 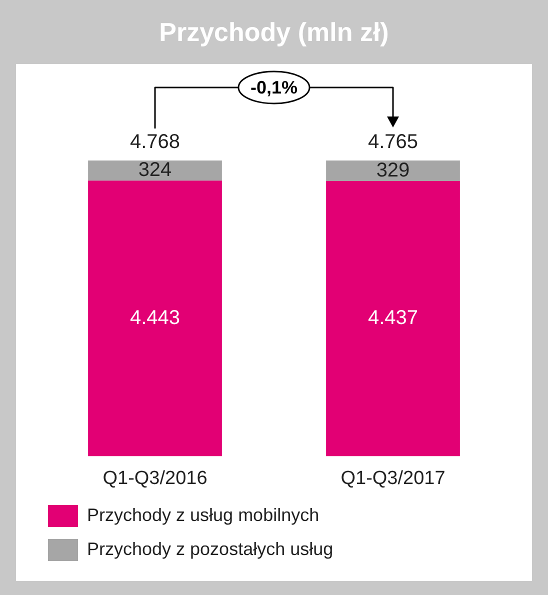 I want to click on data-label: 324, so click(x=155, y=170).